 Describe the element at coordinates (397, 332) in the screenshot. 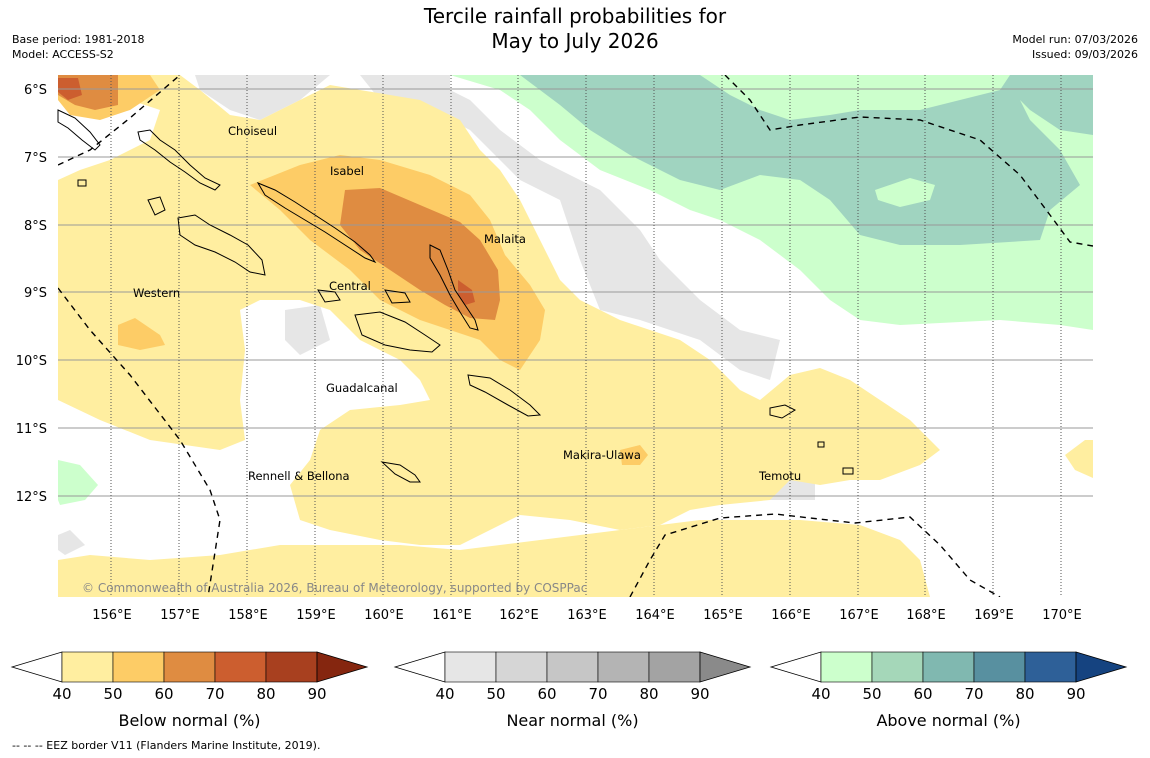

I see `island-guadalcanal` at that location.